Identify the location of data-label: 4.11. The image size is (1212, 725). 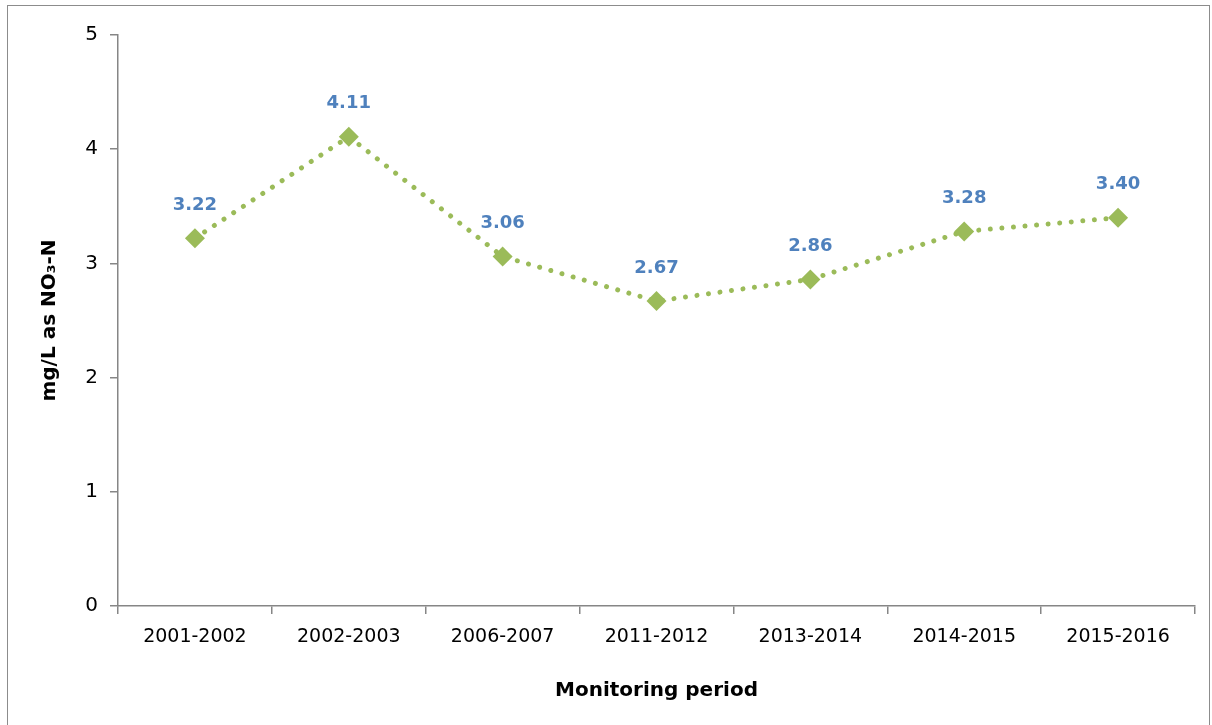
(348, 102).